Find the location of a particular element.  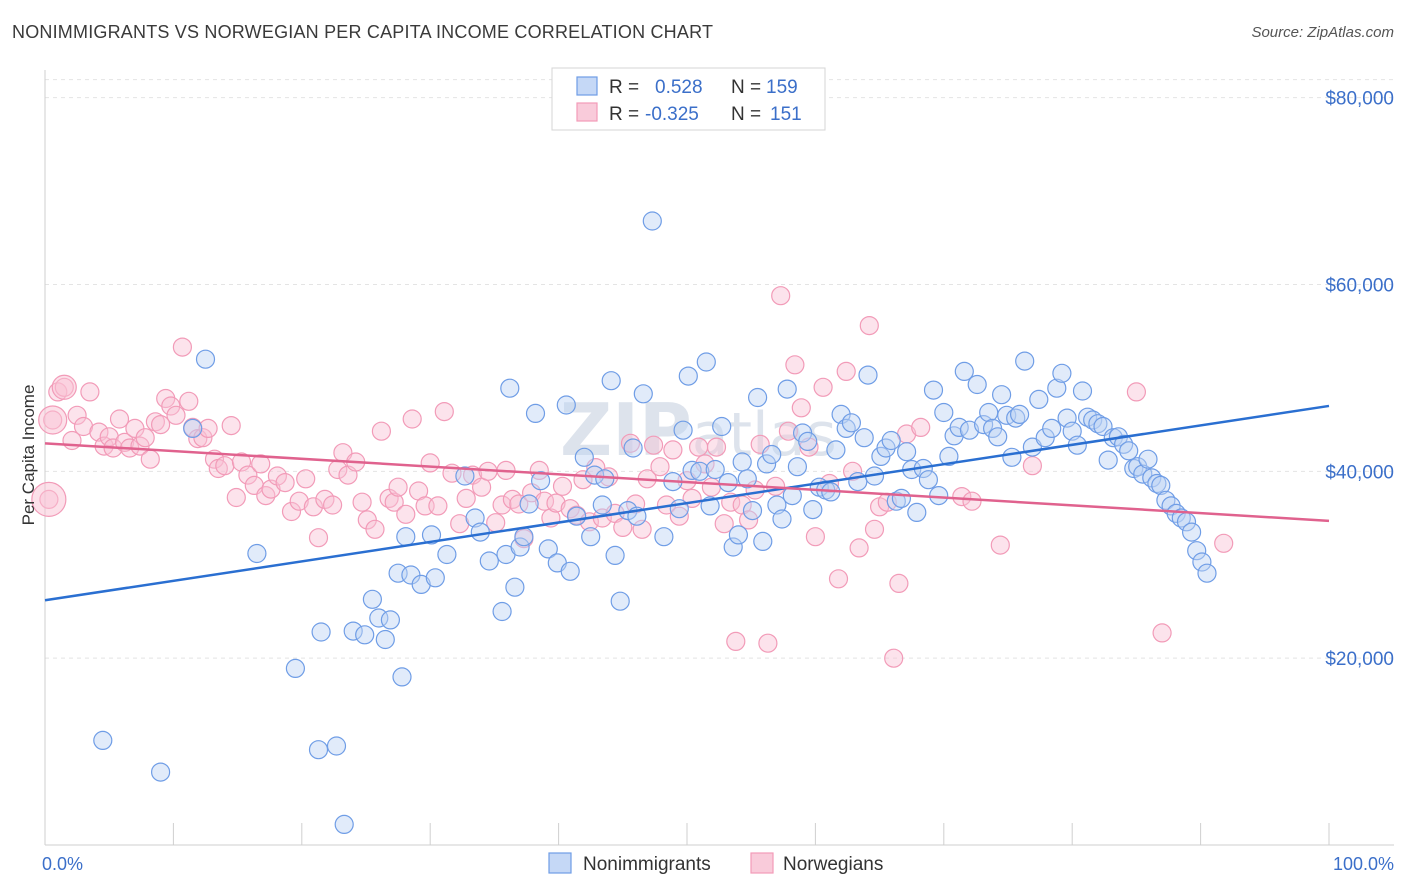

legend-n-value-1: 159 is located at coordinates (782, 87).